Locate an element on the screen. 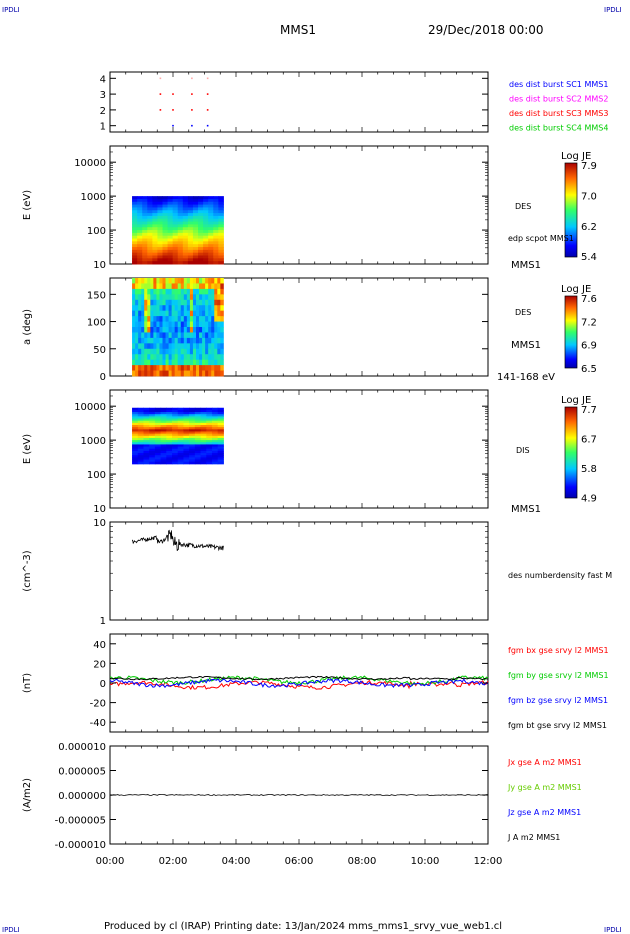  y-tick-label: 10000 is located at coordinates (90, 163).